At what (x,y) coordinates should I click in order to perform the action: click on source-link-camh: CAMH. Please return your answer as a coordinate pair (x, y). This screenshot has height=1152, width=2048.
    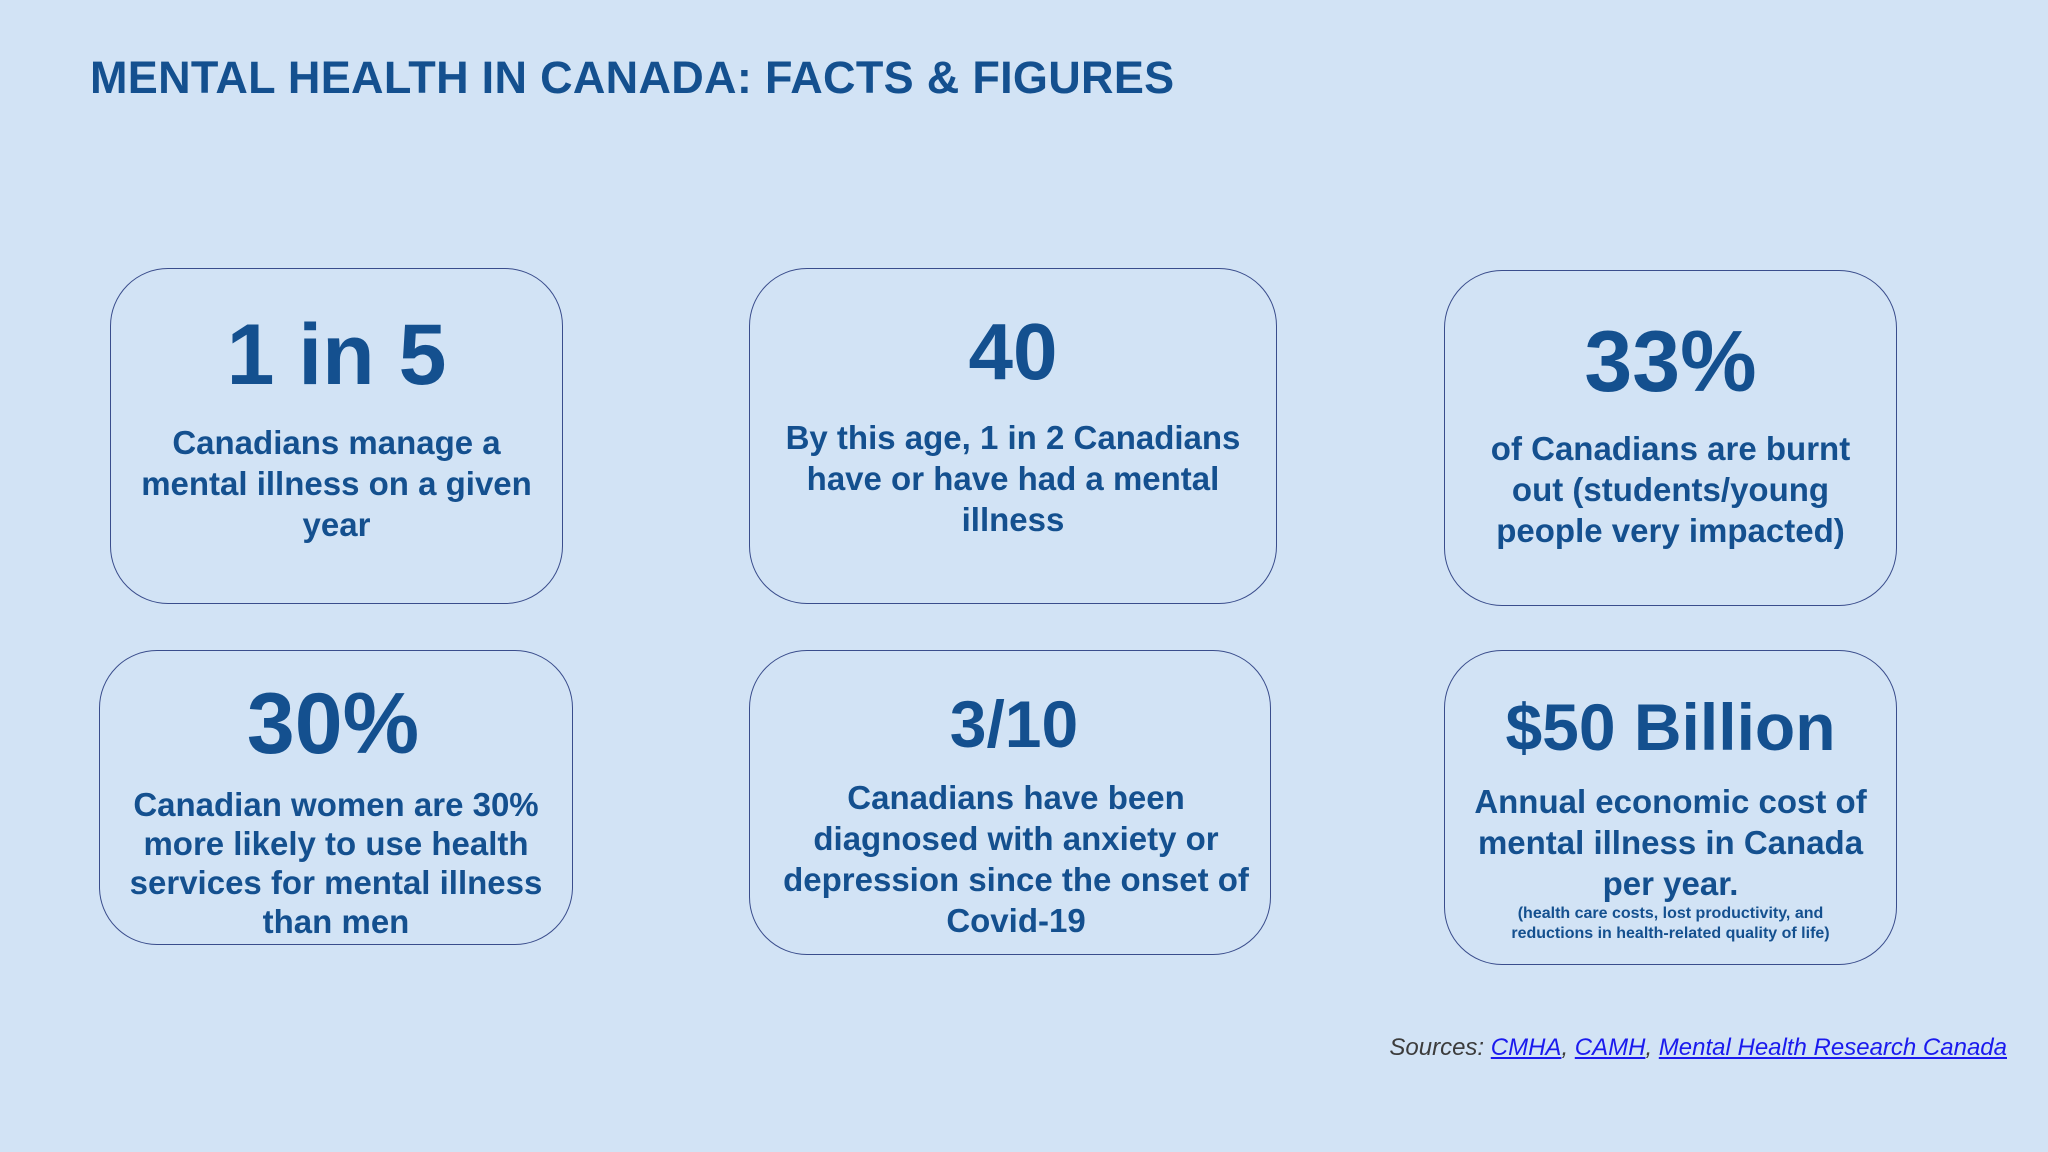
    Looking at the image, I should click on (1610, 1047).